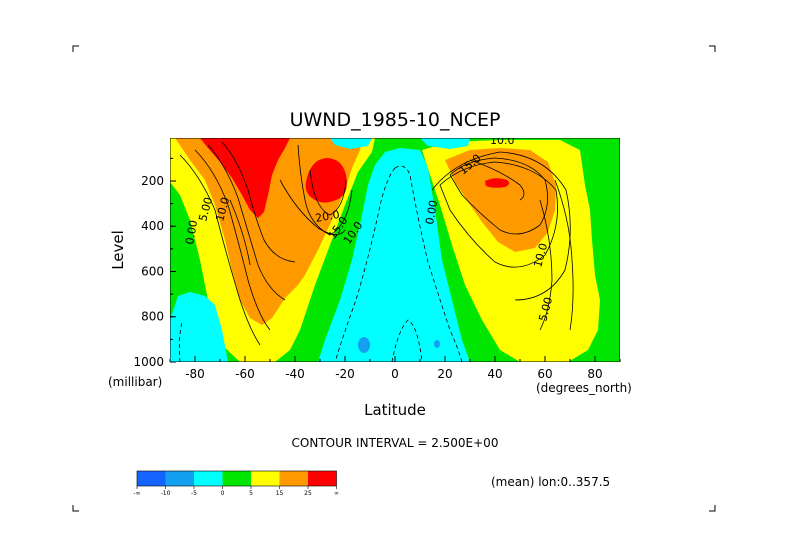  Describe the element at coordinates (166, 493) in the screenshot. I see `colorbar-label: -10` at that location.